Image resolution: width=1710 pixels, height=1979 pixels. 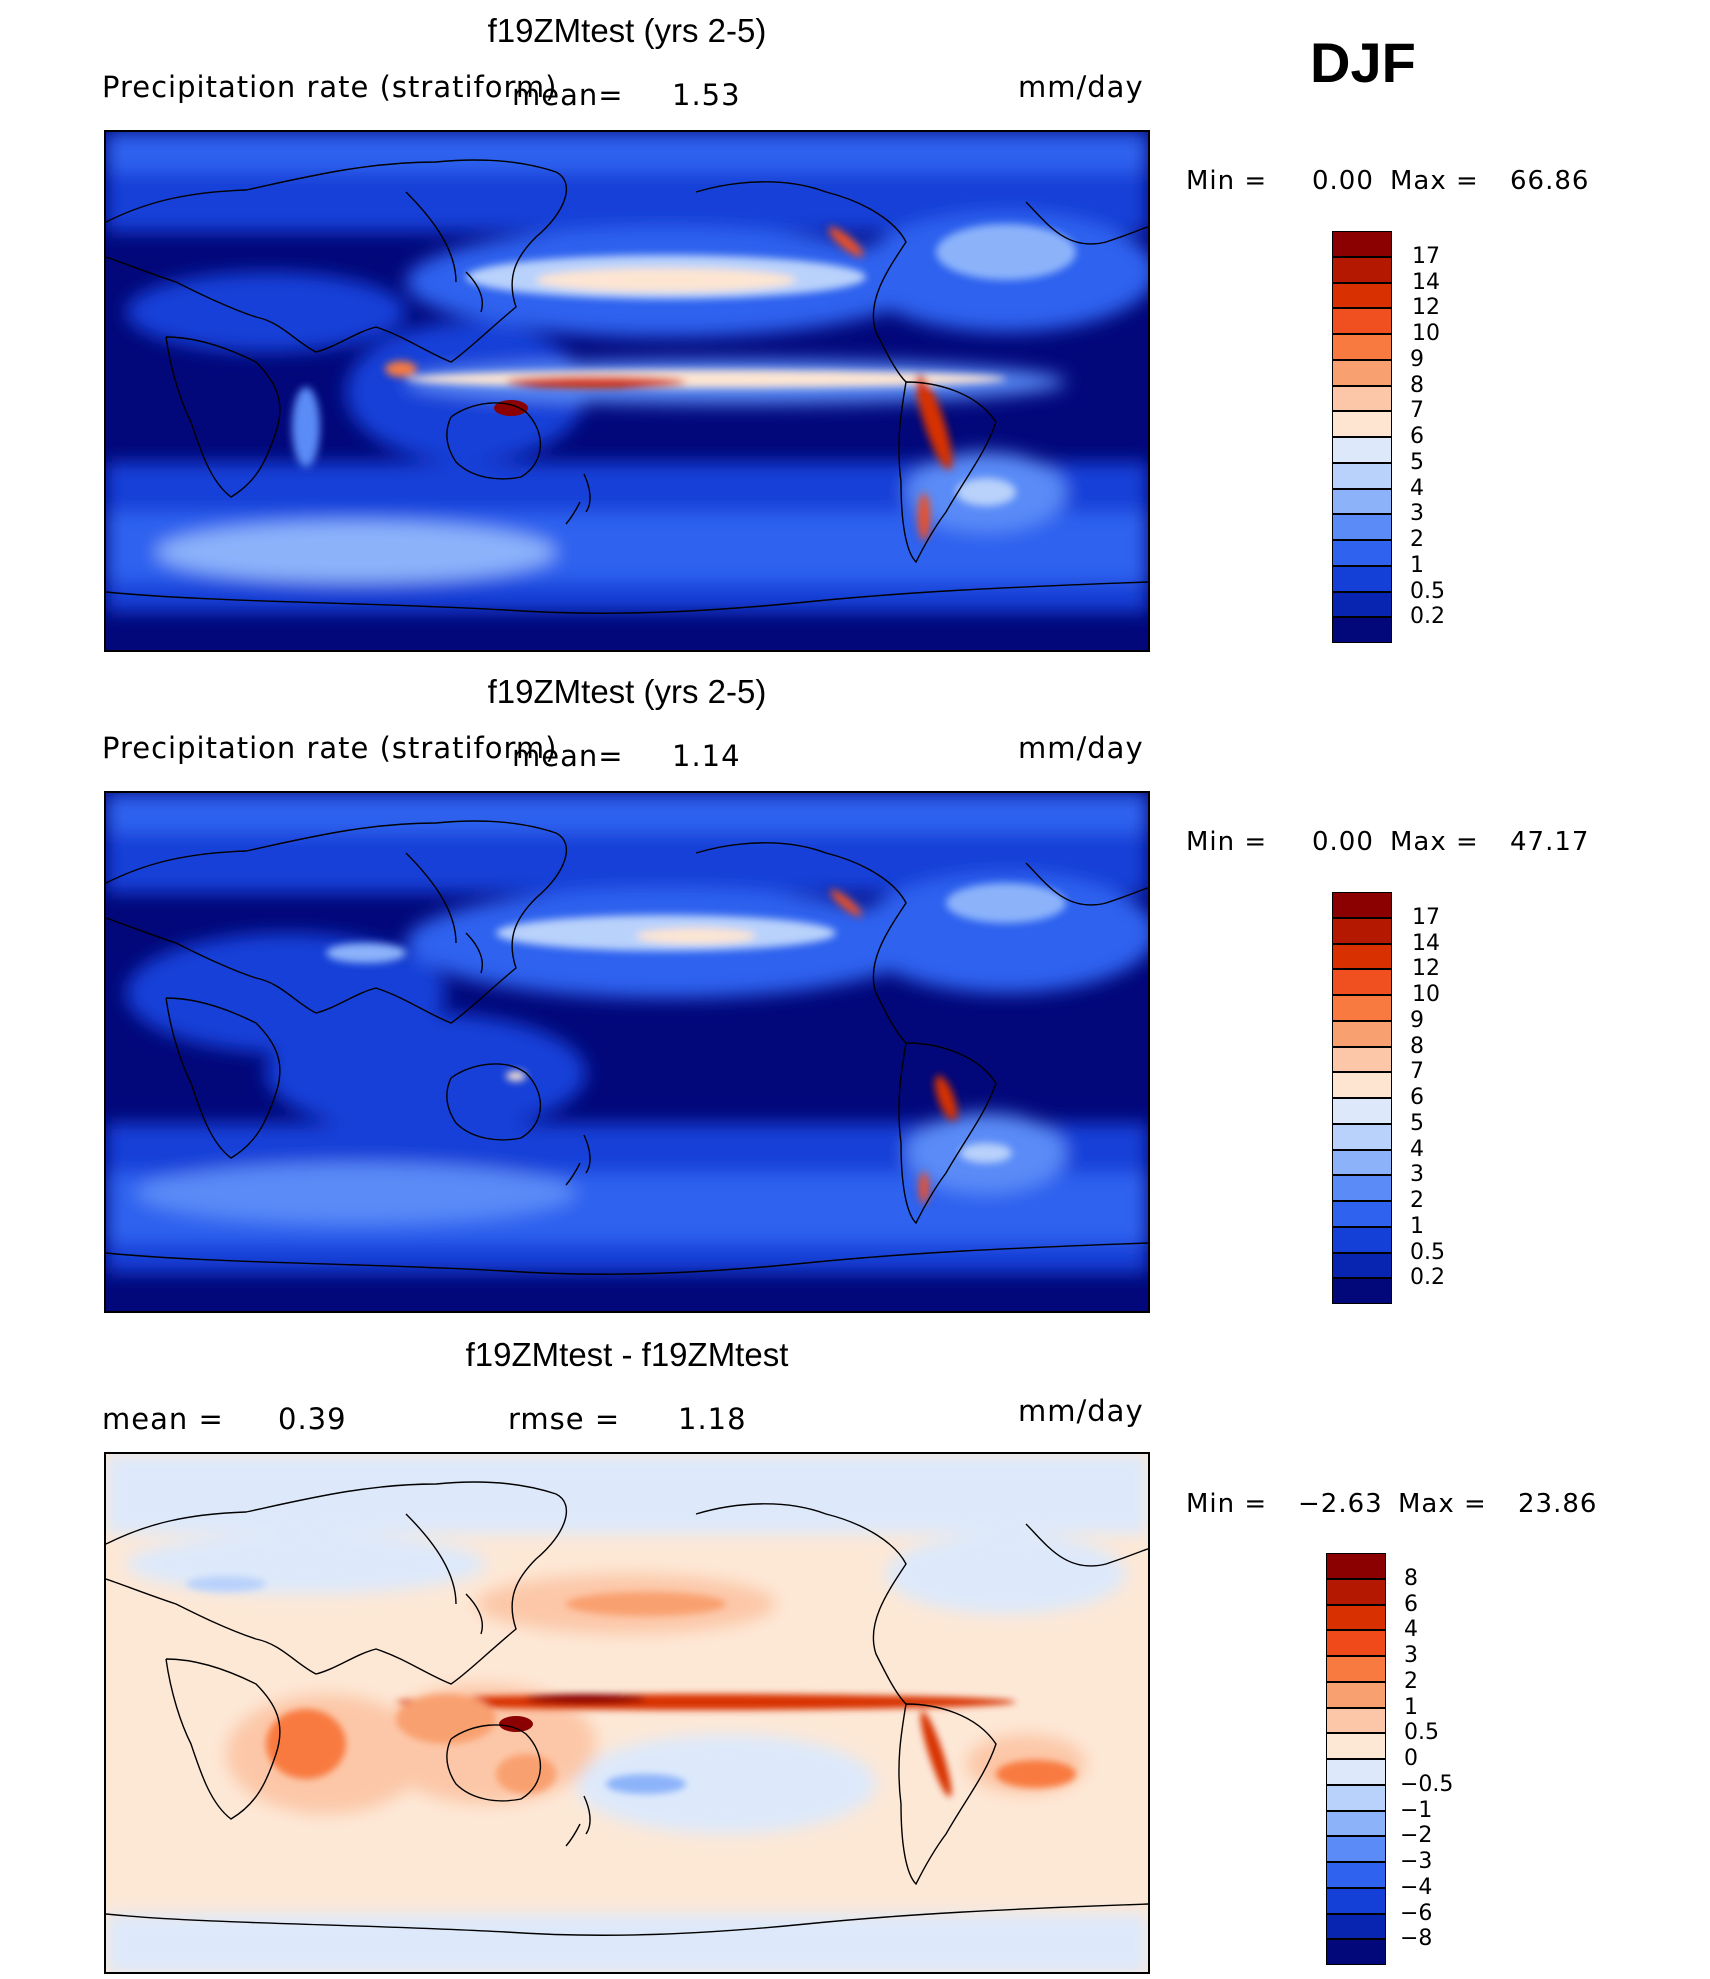 What do you see at coordinates (1081, 748) in the screenshot?
I see `panel2-units: mm/day` at bounding box center [1081, 748].